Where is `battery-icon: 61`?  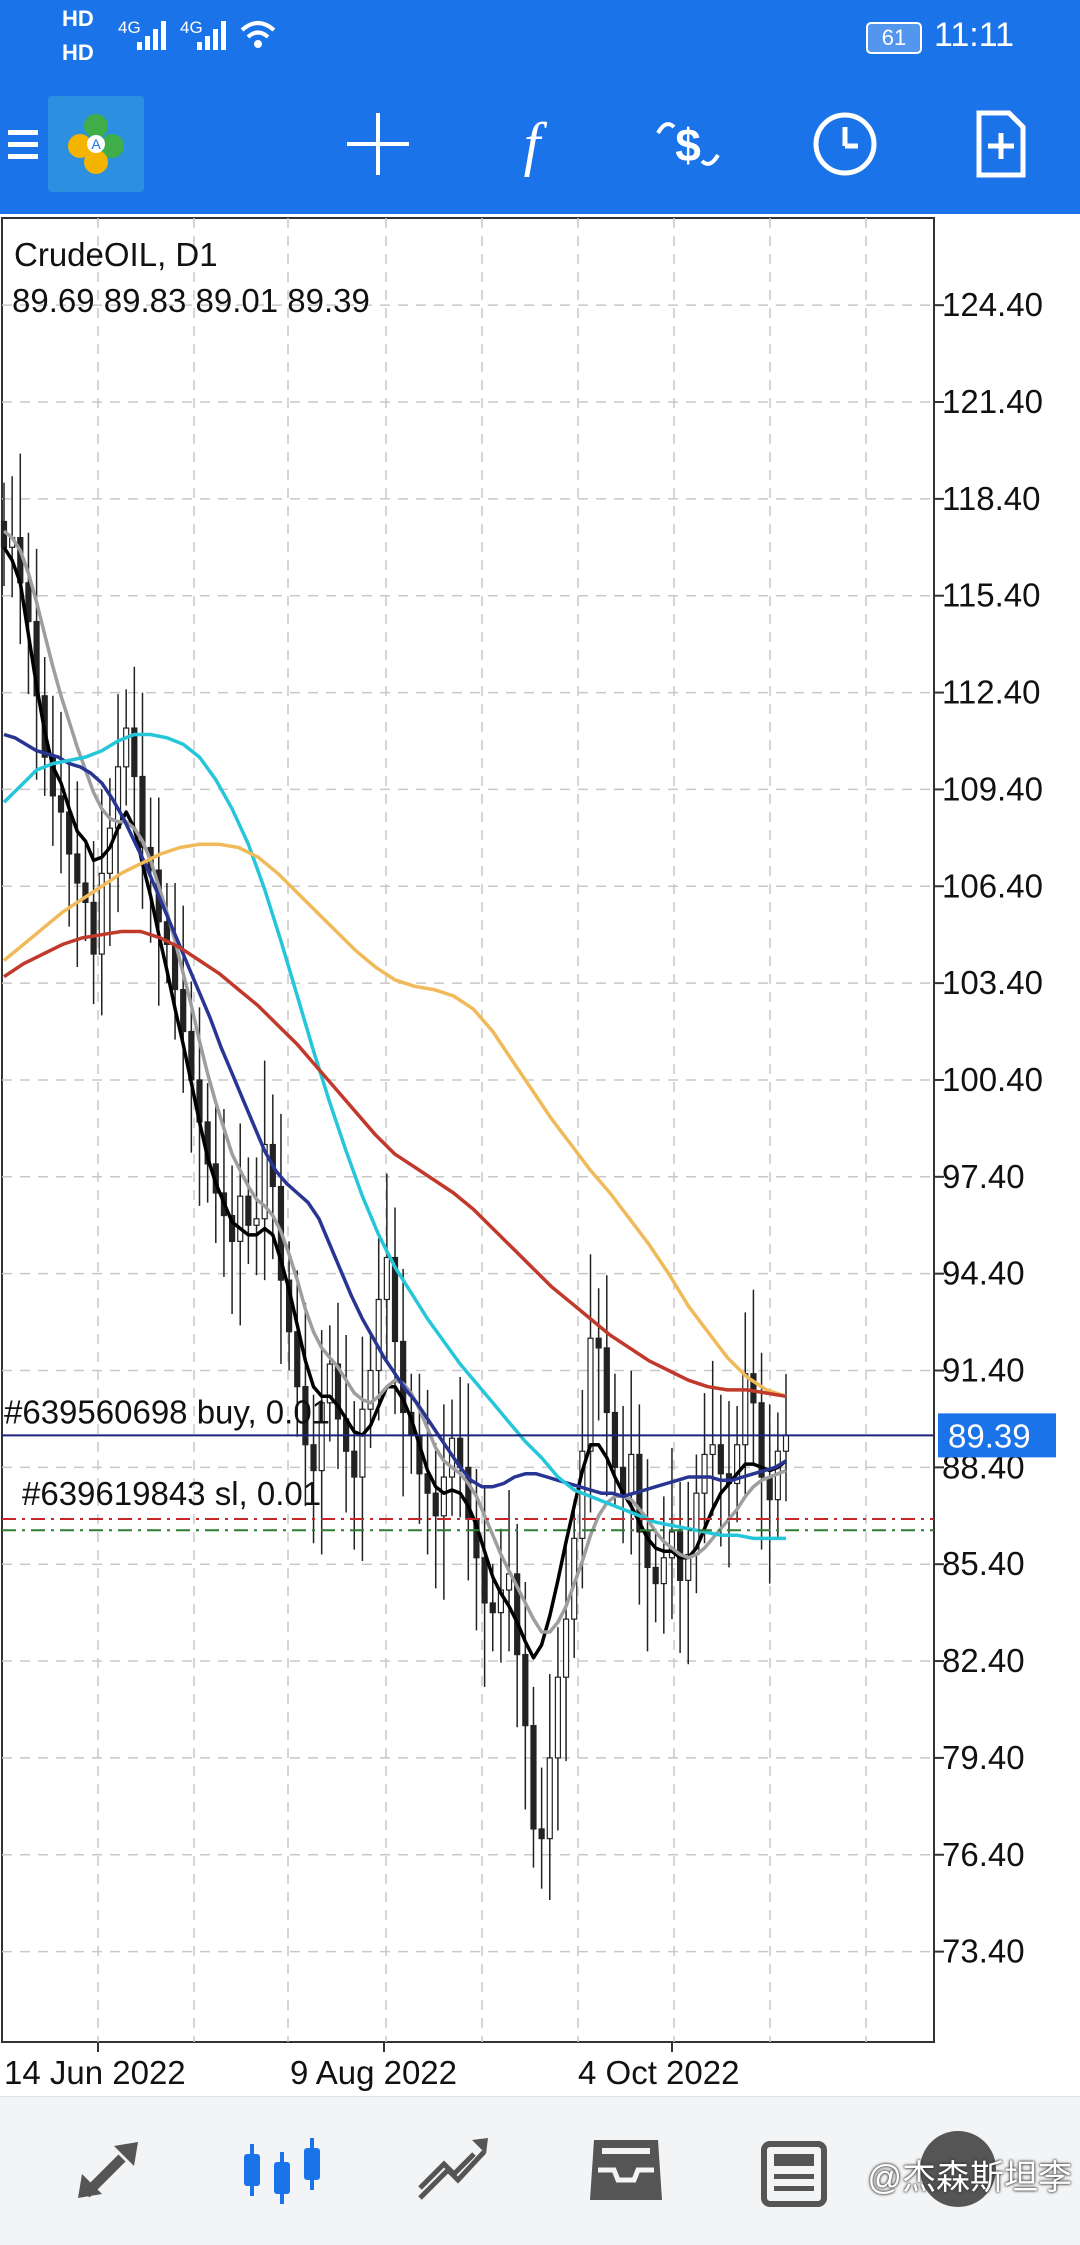
battery-icon: 61 is located at coordinates (894, 38).